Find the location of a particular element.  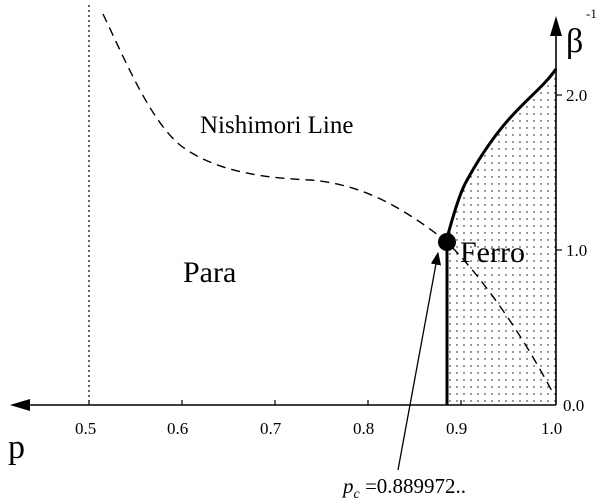

ferro-region-shading is located at coordinates (501, 237).